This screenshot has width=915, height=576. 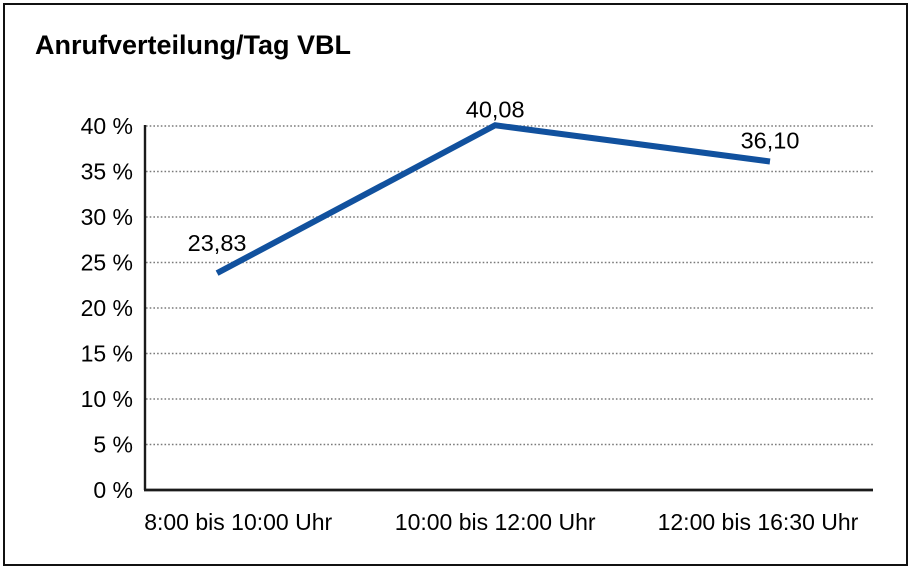 What do you see at coordinates (107, 263) in the screenshot?
I see `y-axis-tick-label: 25 %` at bounding box center [107, 263].